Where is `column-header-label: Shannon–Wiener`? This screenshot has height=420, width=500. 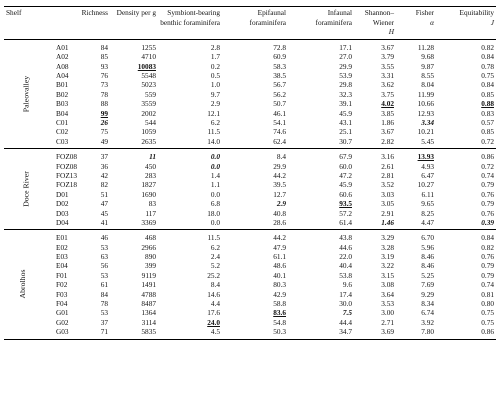 column-header-label: Shannon–Wiener is located at coordinates (379, 17).